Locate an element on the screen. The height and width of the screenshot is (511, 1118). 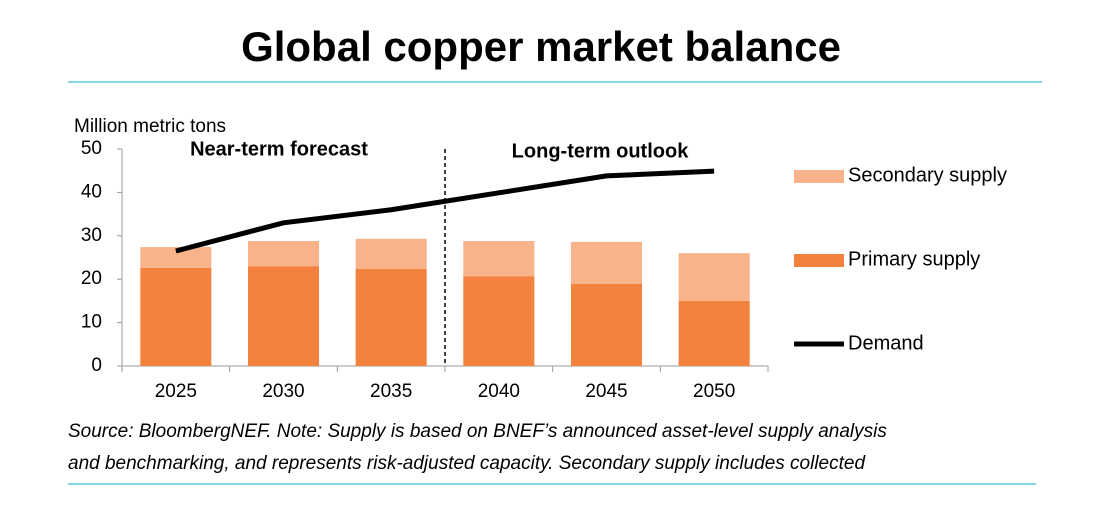
y-tick-label: 30 is located at coordinates (91, 235).